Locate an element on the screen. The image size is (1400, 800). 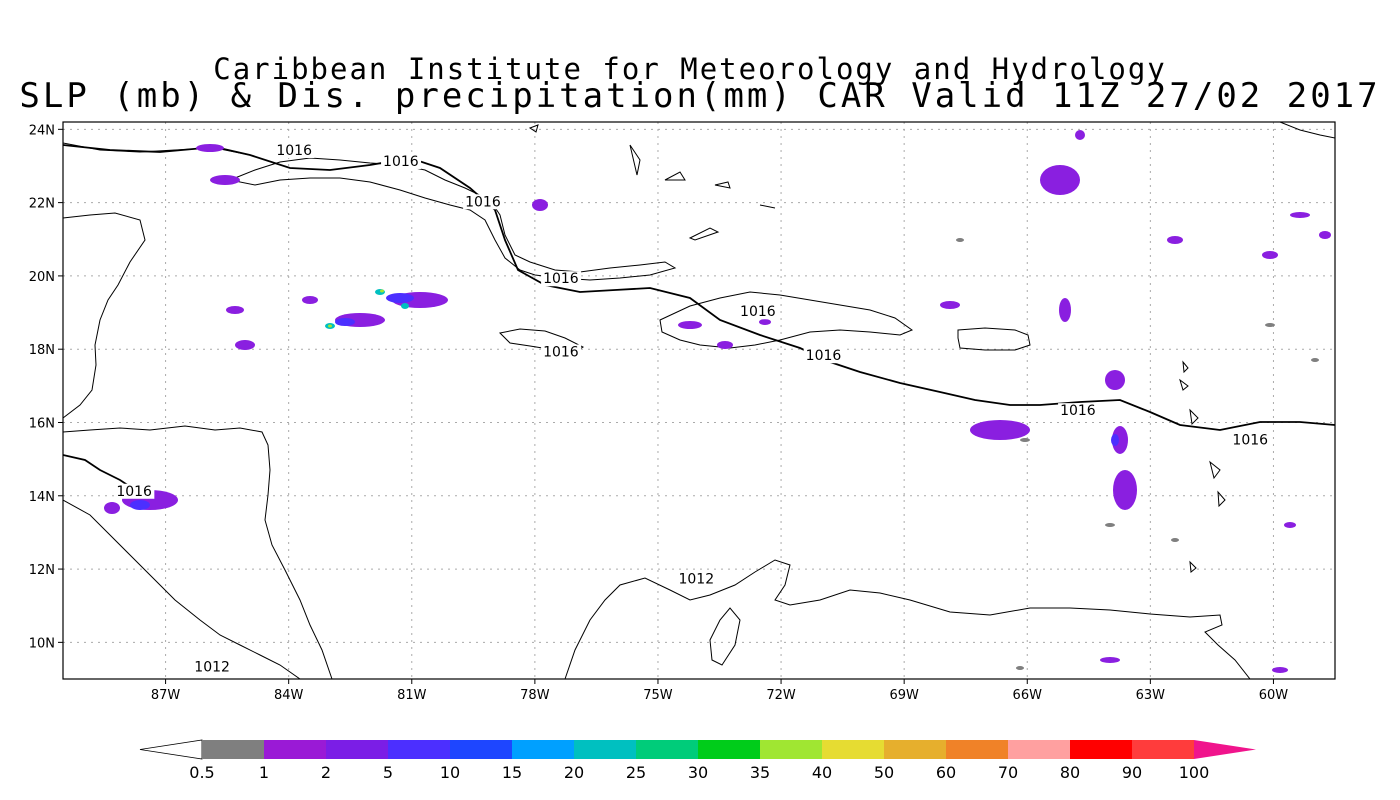
lon-tick-label: 60W is located at coordinates (1274, 695).